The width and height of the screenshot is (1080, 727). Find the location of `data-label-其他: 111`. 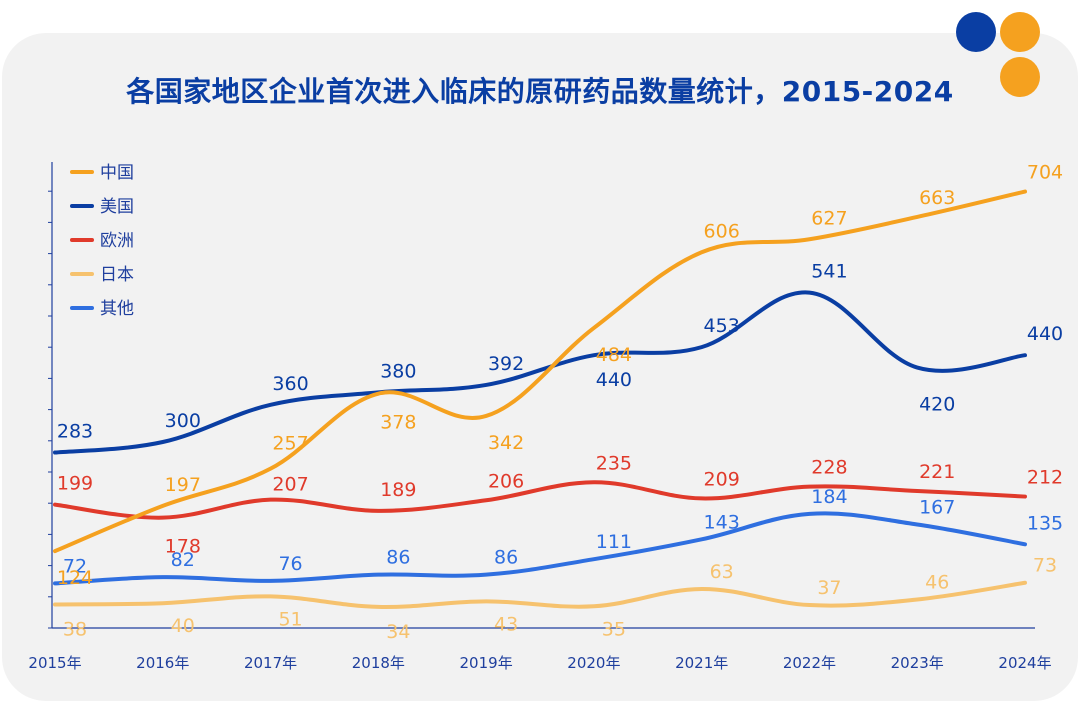

data-label-其他: 111 is located at coordinates (614, 542).